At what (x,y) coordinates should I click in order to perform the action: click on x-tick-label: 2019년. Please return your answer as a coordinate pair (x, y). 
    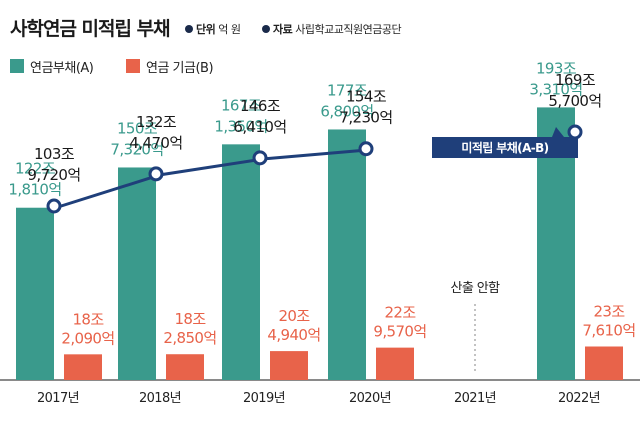
    Looking at the image, I should click on (264, 398).